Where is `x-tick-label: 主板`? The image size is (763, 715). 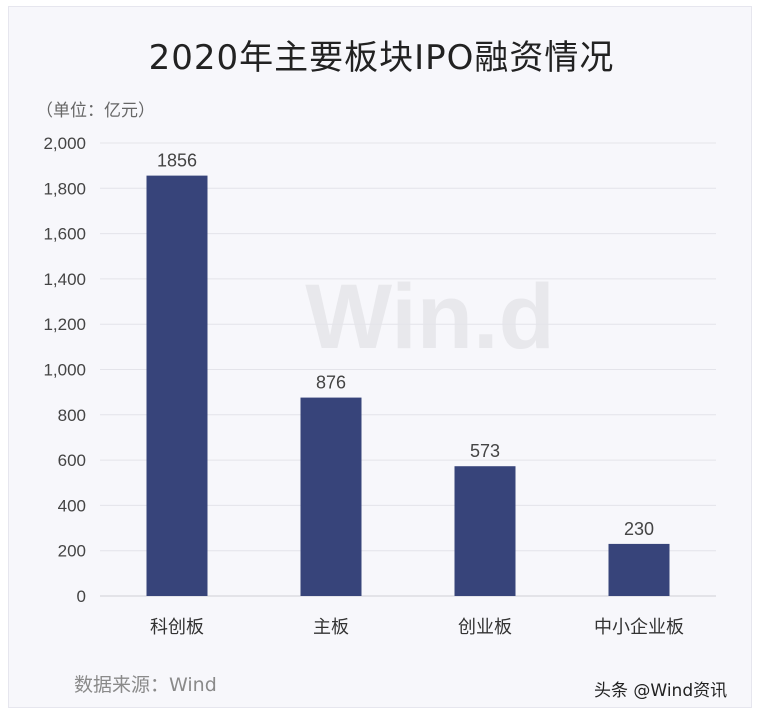
x-tick-label: 主板 is located at coordinates (331, 627).